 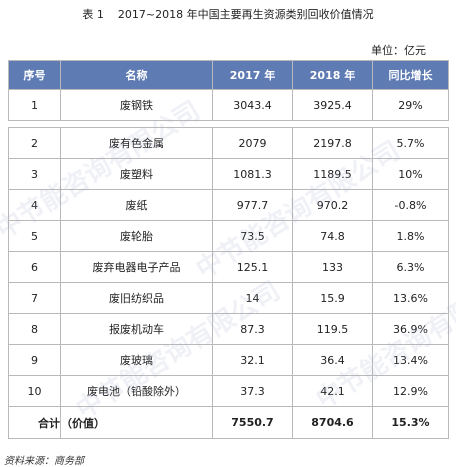 I want to click on source-note: 资料来源：商务部, so click(x=44, y=461).